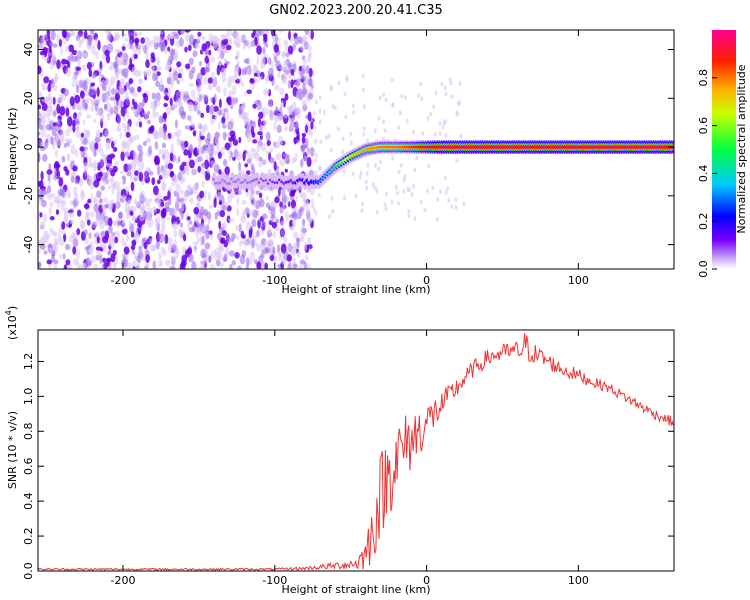 The width and height of the screenshot is (750, 600). I want to click on spectrogram-x-label: Height of straight line (km), so click(355, 289).